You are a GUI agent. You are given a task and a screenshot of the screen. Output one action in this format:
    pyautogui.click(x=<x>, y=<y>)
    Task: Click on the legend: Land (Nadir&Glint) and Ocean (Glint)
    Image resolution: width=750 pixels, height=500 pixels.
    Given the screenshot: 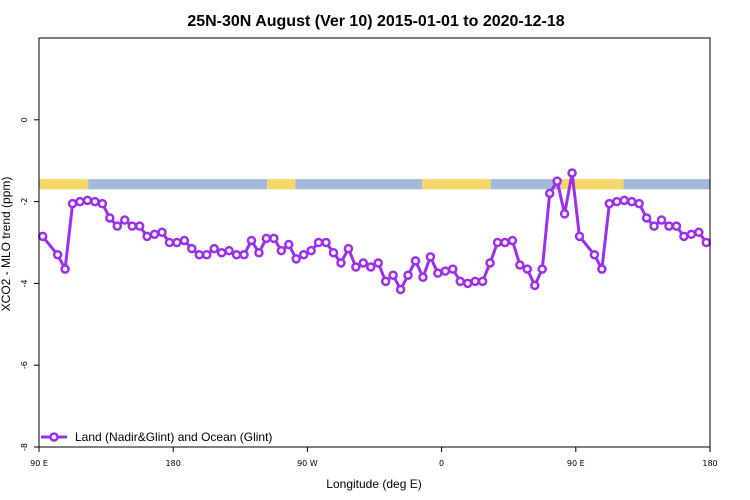 What is the action you would take?
    pyautogui.click(x=156, y=437)
    